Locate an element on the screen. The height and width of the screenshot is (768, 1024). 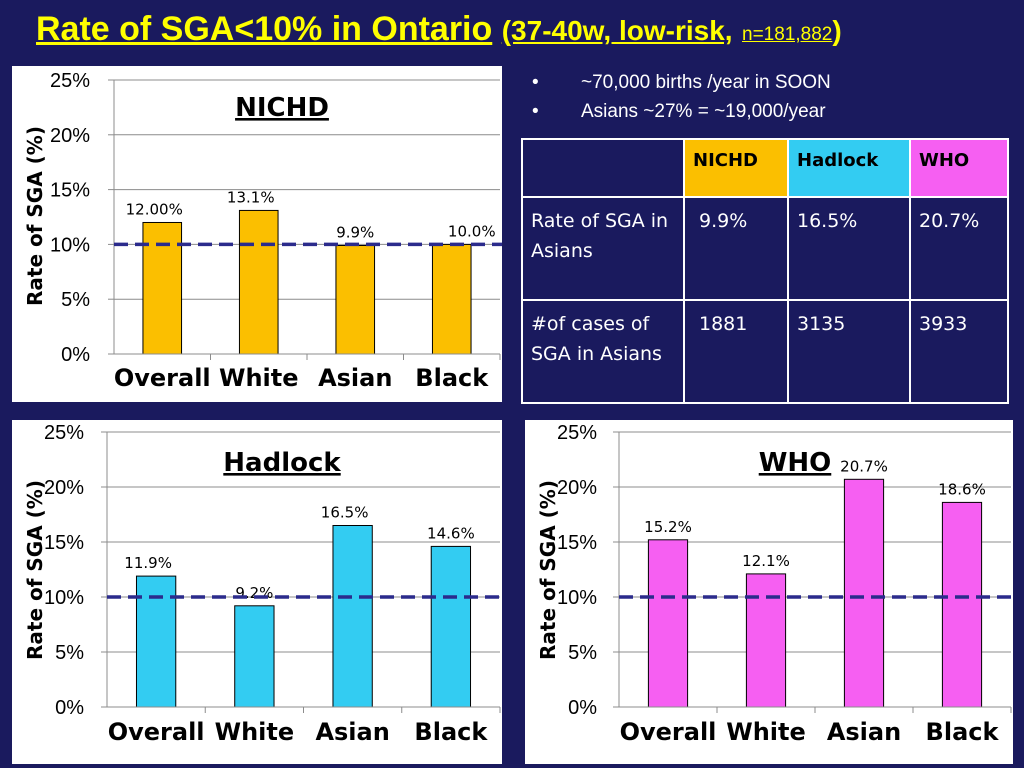
data-label: 14.6% is located at coordinates (451, 533).